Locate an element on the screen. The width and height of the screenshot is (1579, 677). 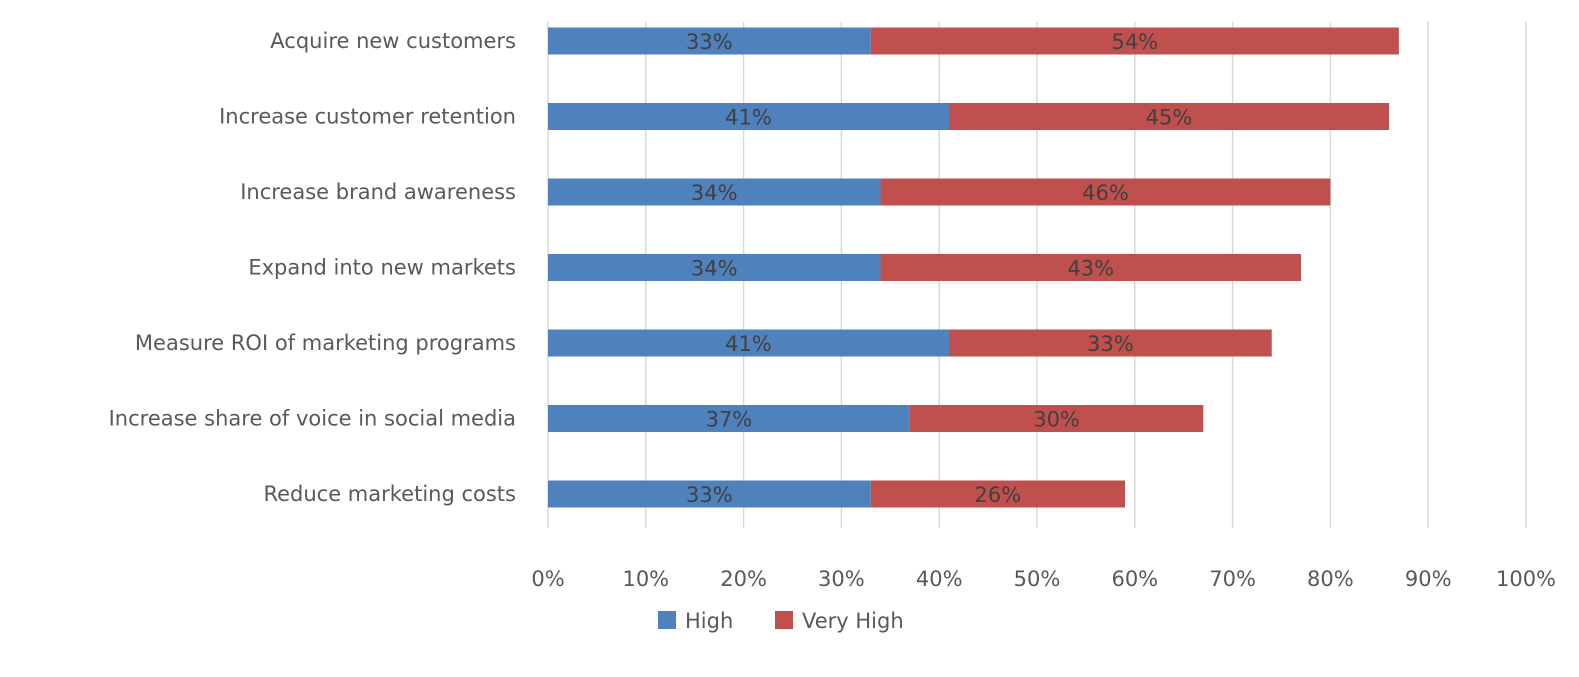
data-label-high-4: 41% is located at coordinates (748, 344).